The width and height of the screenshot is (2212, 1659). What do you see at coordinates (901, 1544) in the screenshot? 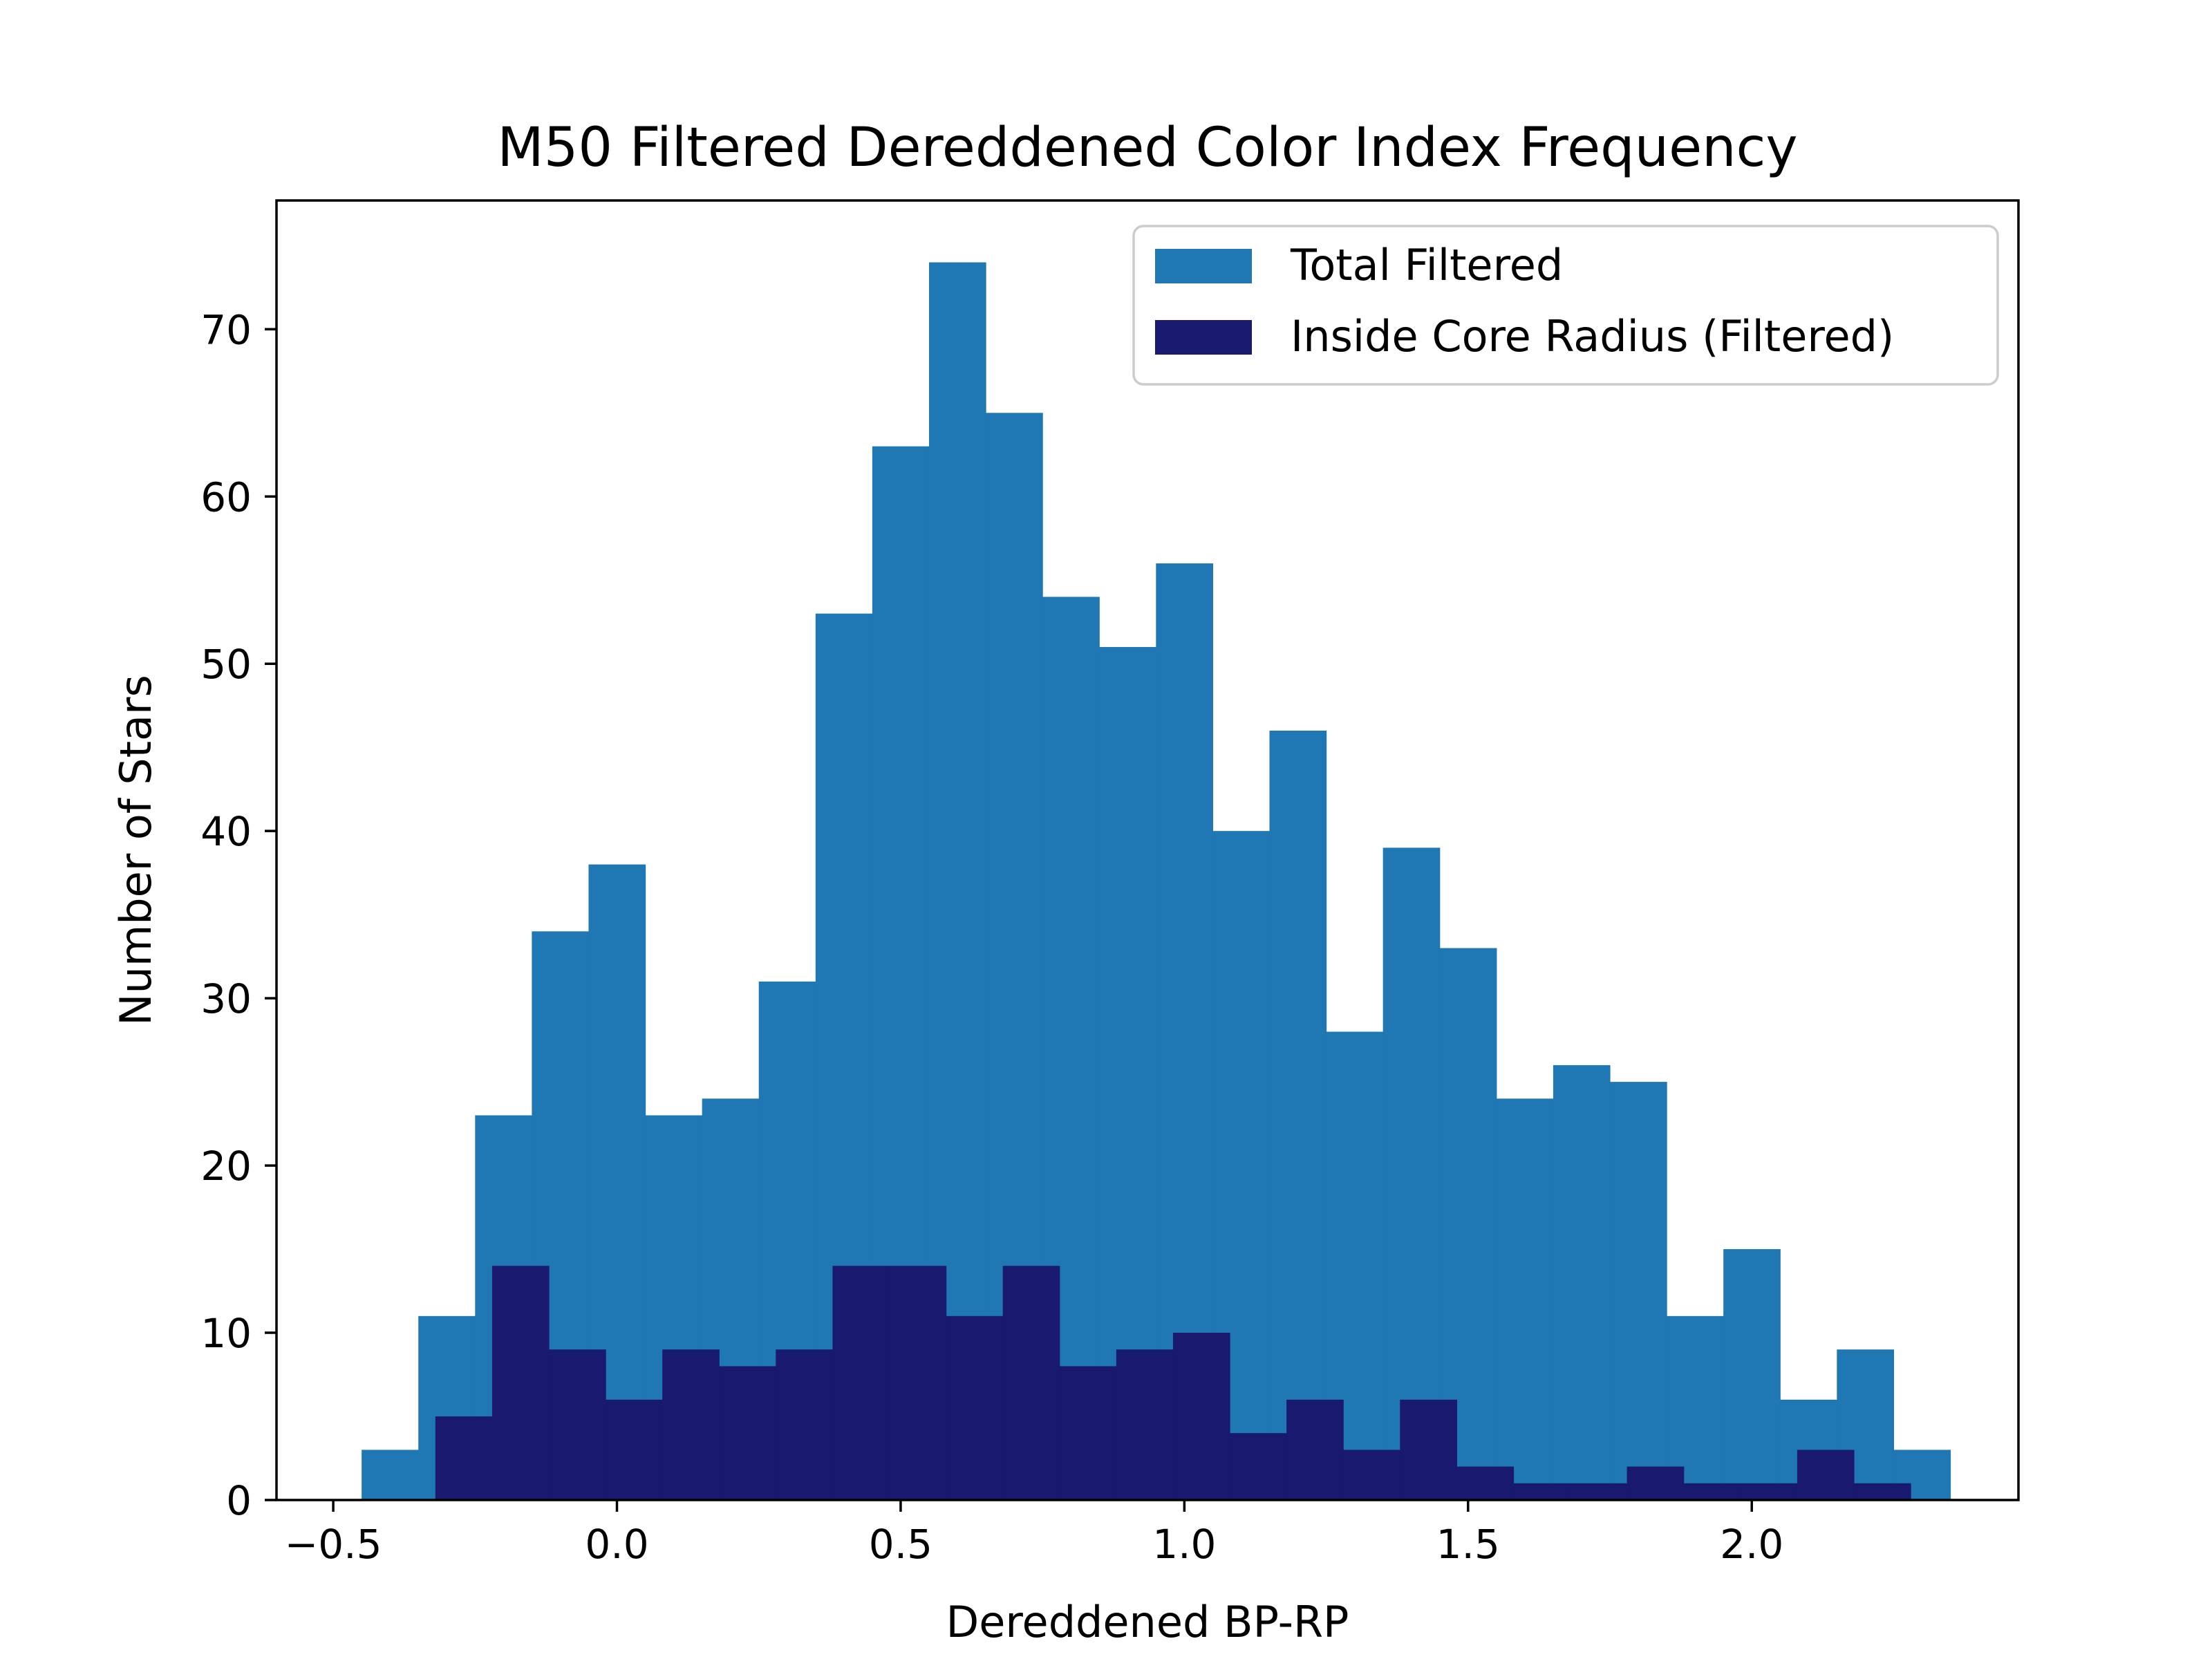
I see `x-tick-label: 0.5` at bounding box center [901, 1544].